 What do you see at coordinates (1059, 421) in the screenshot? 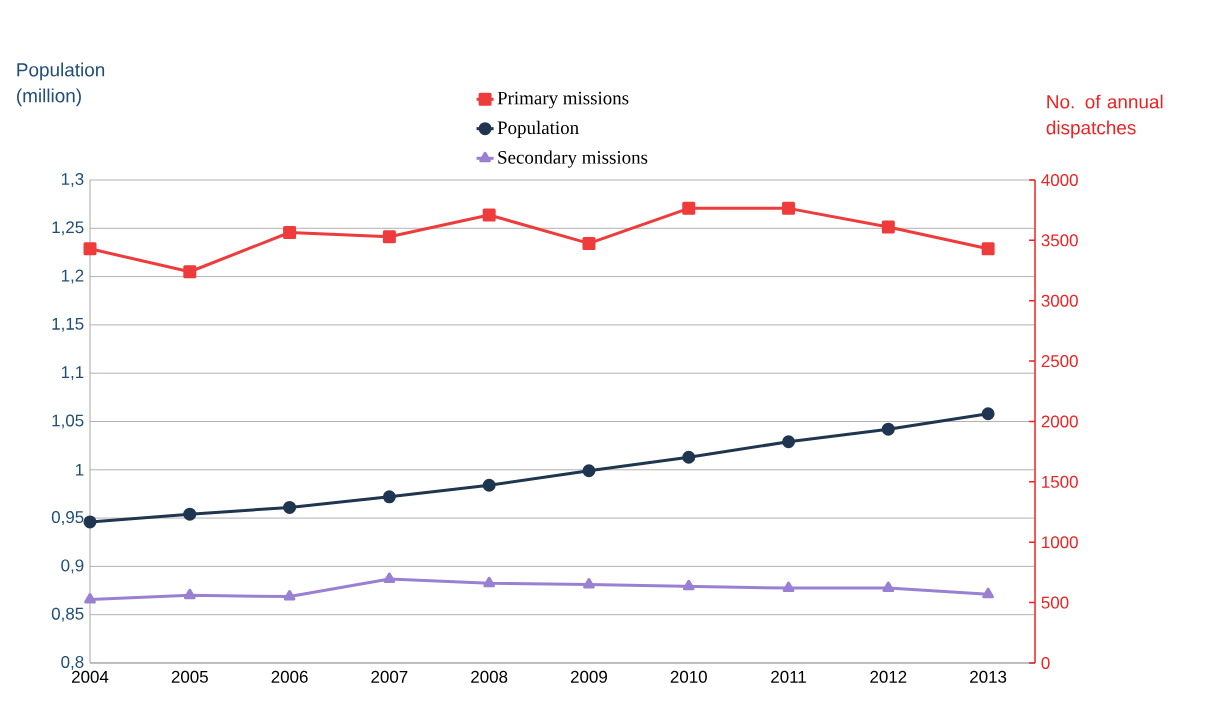
I see `y2-tick-label: 2000` at bounding box center [1059, 421].